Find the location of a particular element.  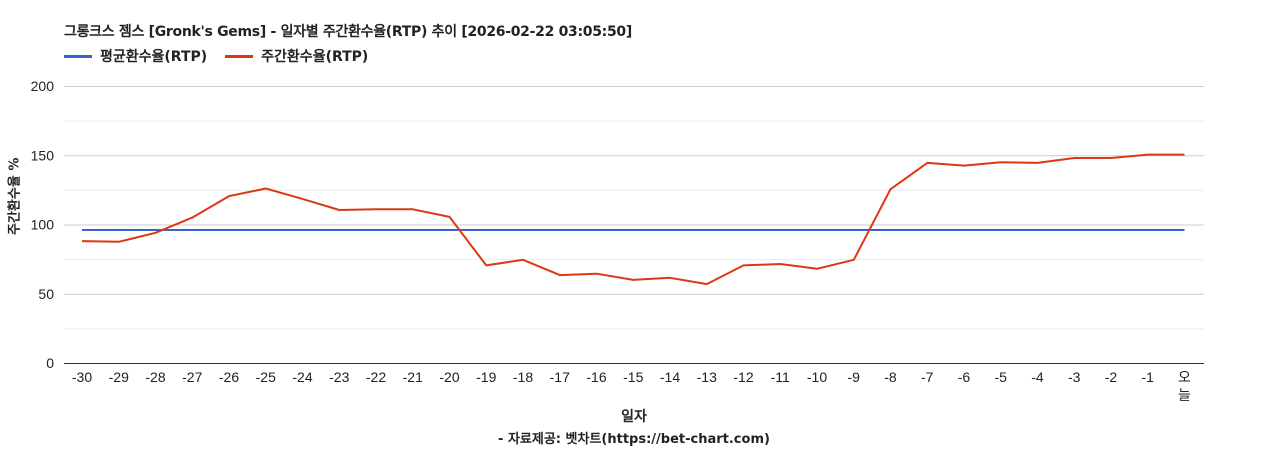

x-tick-label: -28 is located at coordinates (155, 377).